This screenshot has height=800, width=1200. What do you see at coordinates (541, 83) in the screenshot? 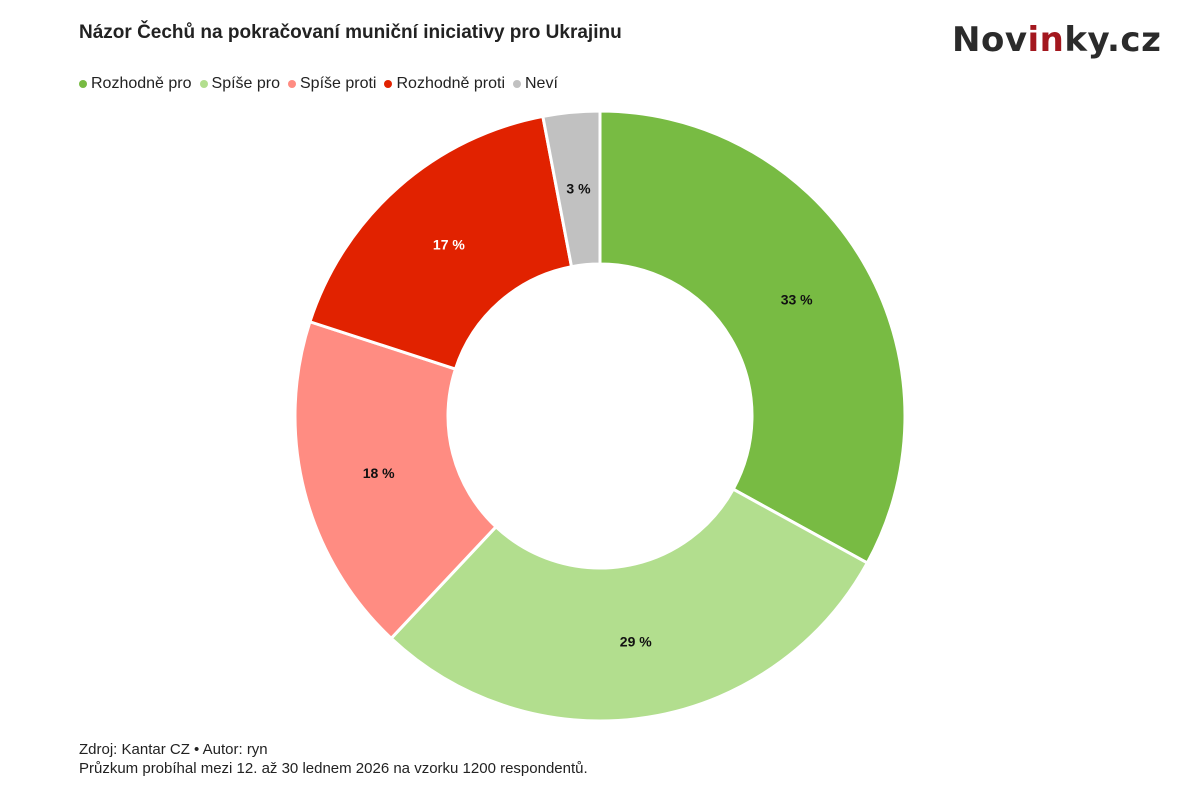
I see `legend-label: Neví` at bounding box center [541, 83].